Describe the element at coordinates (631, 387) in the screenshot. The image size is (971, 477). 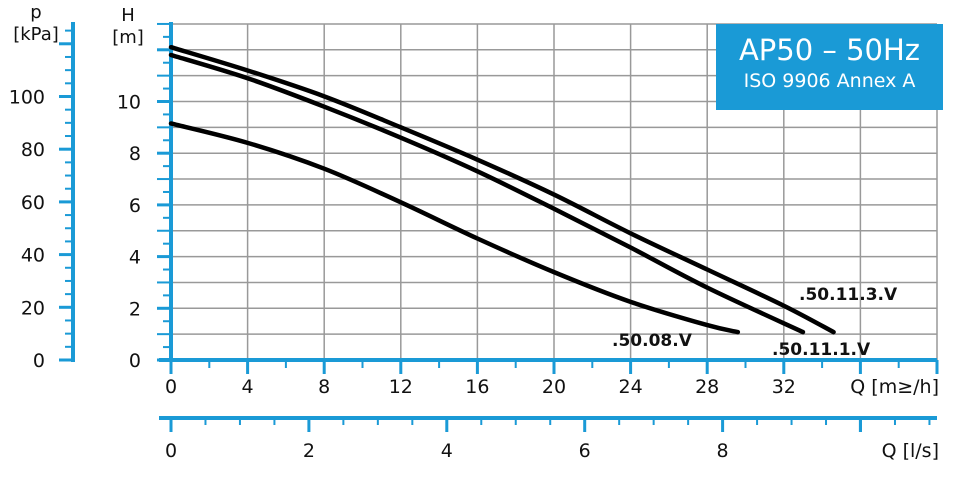
I see `q-tick-label: 24` at that location.